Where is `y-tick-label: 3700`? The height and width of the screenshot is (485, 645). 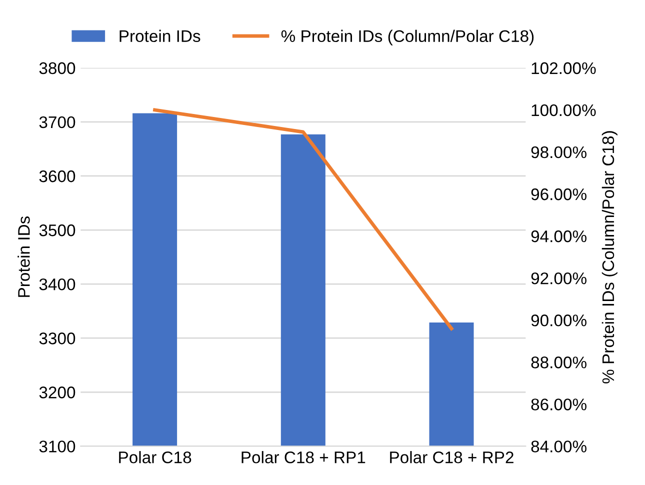 y-tick-label: 3700 is located at coordinates (57, 122).